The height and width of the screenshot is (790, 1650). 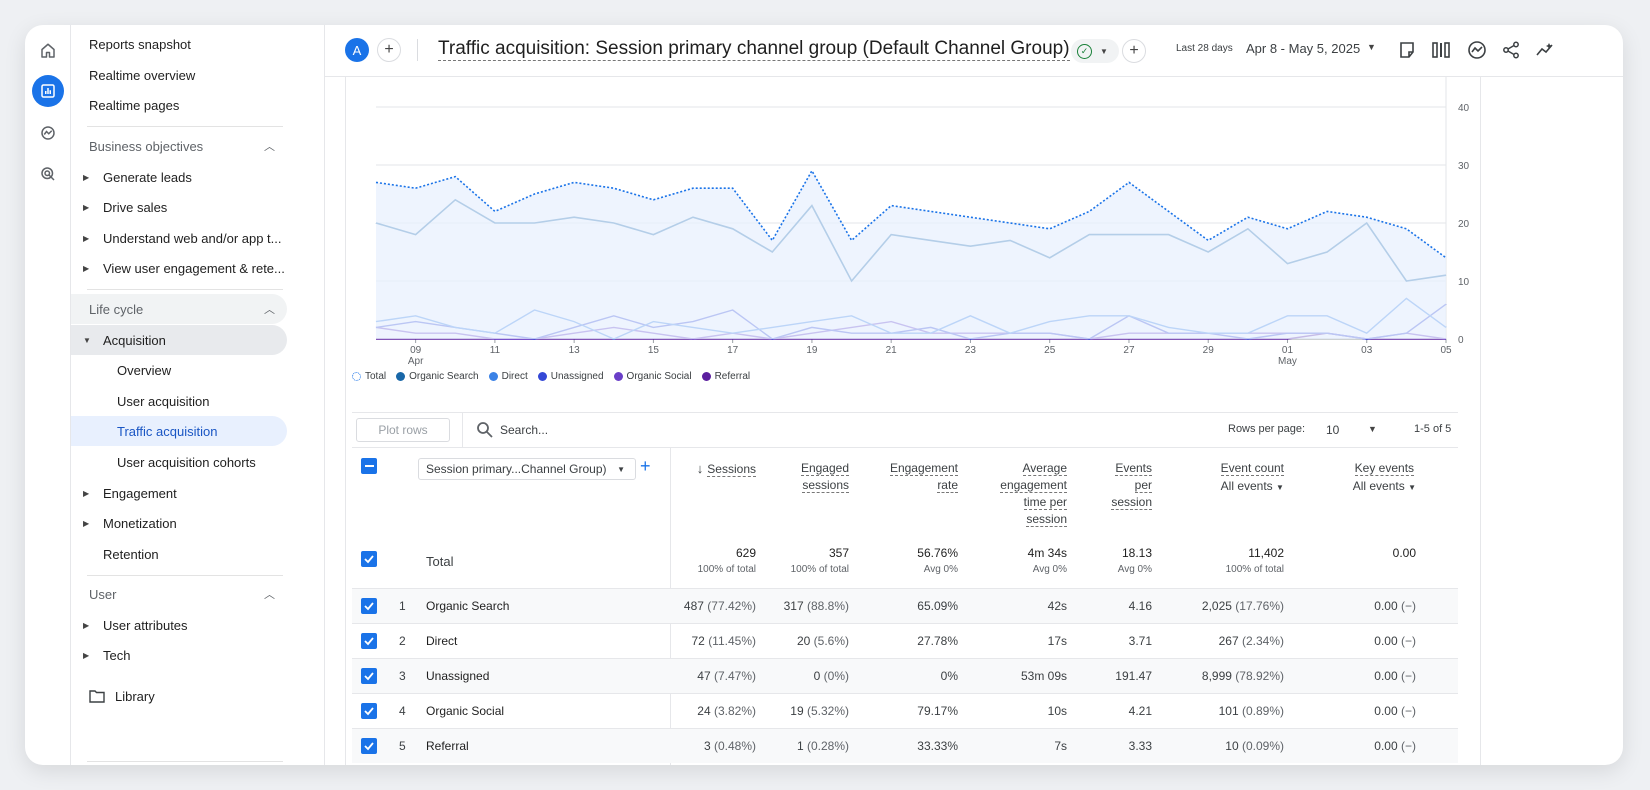 What do you see at coordinates (145, 625) in the screenshot?
I see `sidebar-item-label: User attributes` at bounding box center [145, 625].